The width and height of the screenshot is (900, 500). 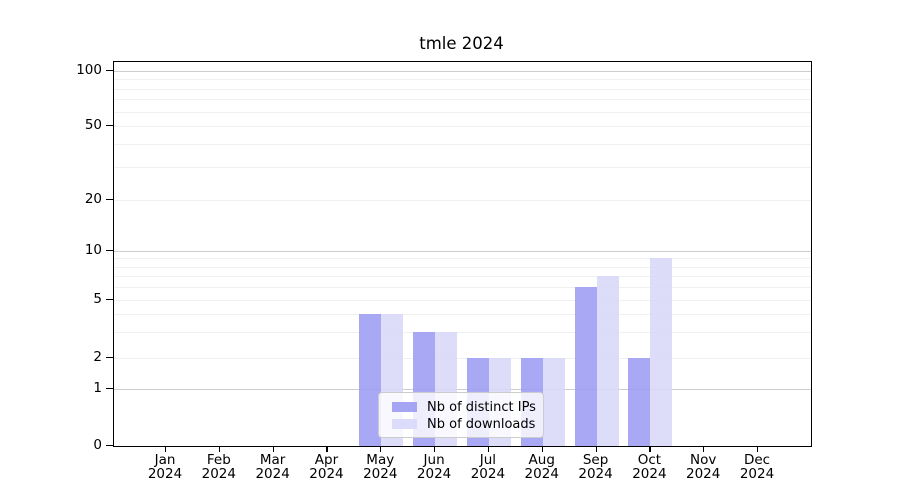 I want to click on x-tick-label: Jan 2024, so click(x=165, y=467).